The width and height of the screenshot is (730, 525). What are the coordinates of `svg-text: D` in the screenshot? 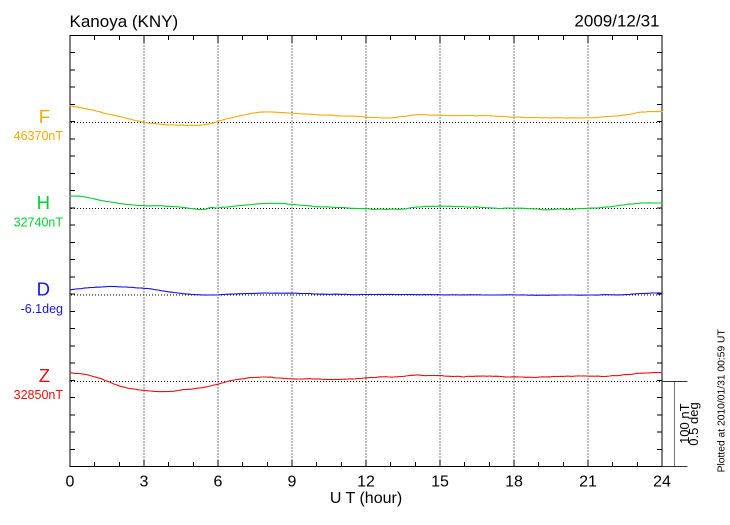 It's located at (43, 289).